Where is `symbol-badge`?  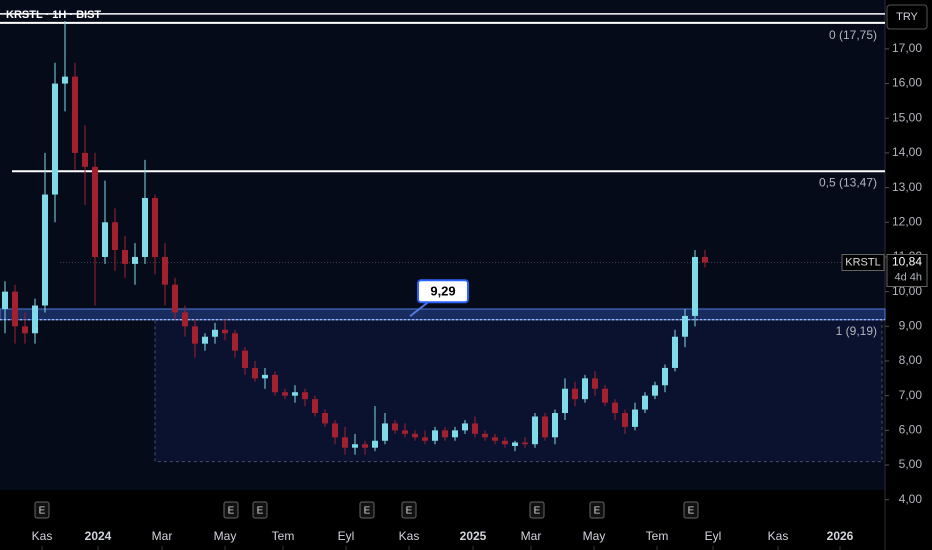
symbol-badge is located at coordinates (863, 263).